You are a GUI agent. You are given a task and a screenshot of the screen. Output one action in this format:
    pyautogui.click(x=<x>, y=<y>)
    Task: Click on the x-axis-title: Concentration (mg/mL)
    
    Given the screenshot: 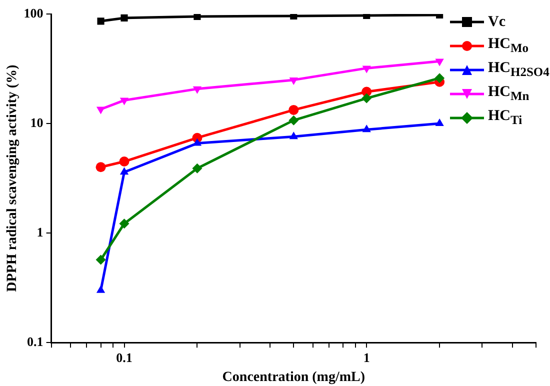 What is the action you would take?
    pyautogui.click(x=294, y=378)
    